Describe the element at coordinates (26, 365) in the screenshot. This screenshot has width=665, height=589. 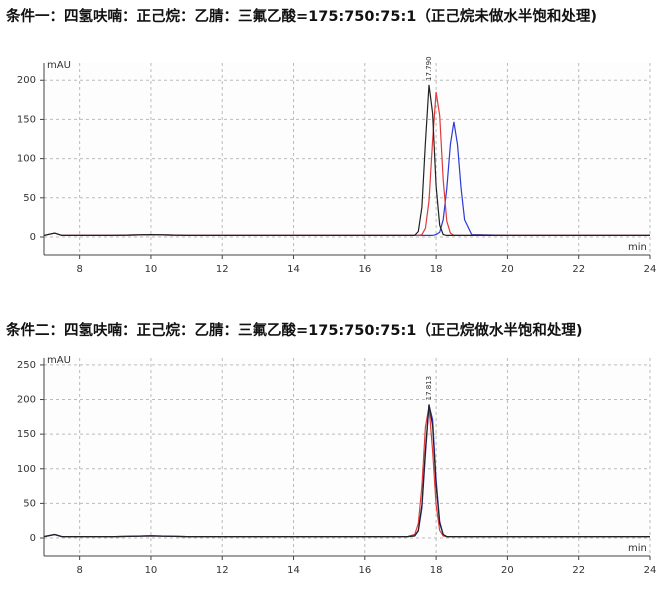
I see `y-tick-label: 250` at that location.